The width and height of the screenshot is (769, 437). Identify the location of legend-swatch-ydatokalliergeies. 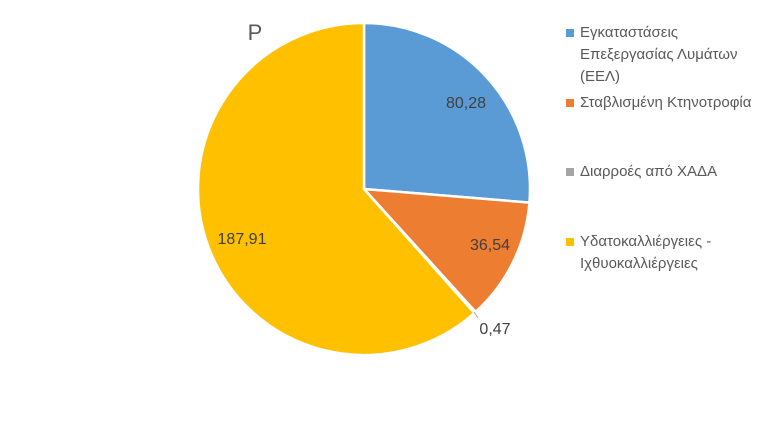
(570, 242).